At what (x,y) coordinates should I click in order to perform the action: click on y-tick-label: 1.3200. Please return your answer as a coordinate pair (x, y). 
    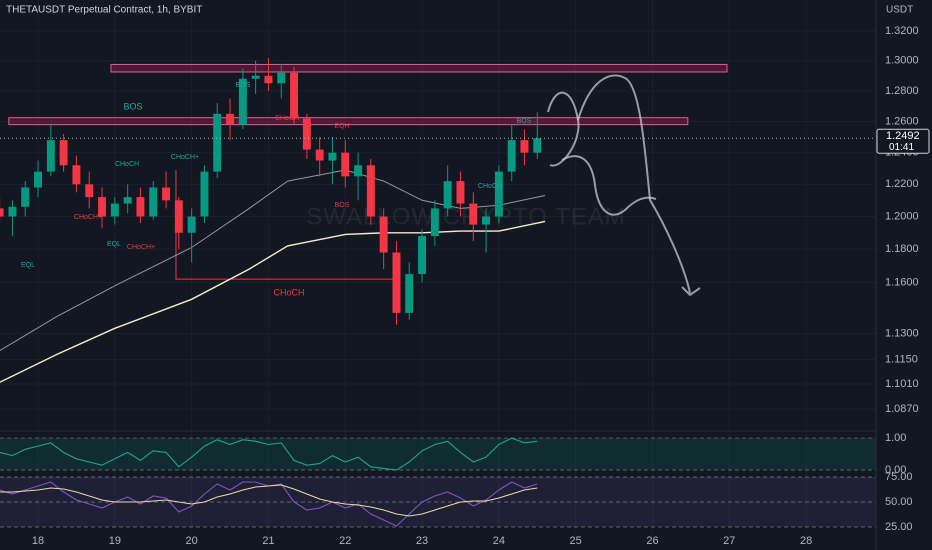
    Looking at the image, I should click on (902, 31).